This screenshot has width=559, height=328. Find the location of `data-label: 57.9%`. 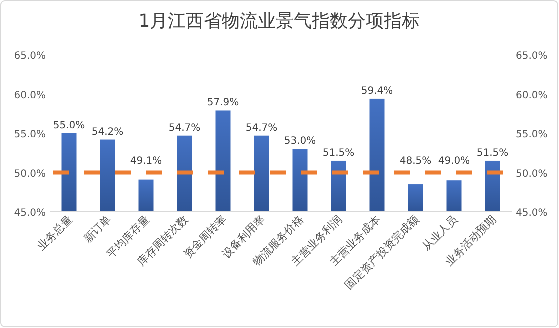

data-label: 57.9% is located at coordinates (223, 103).